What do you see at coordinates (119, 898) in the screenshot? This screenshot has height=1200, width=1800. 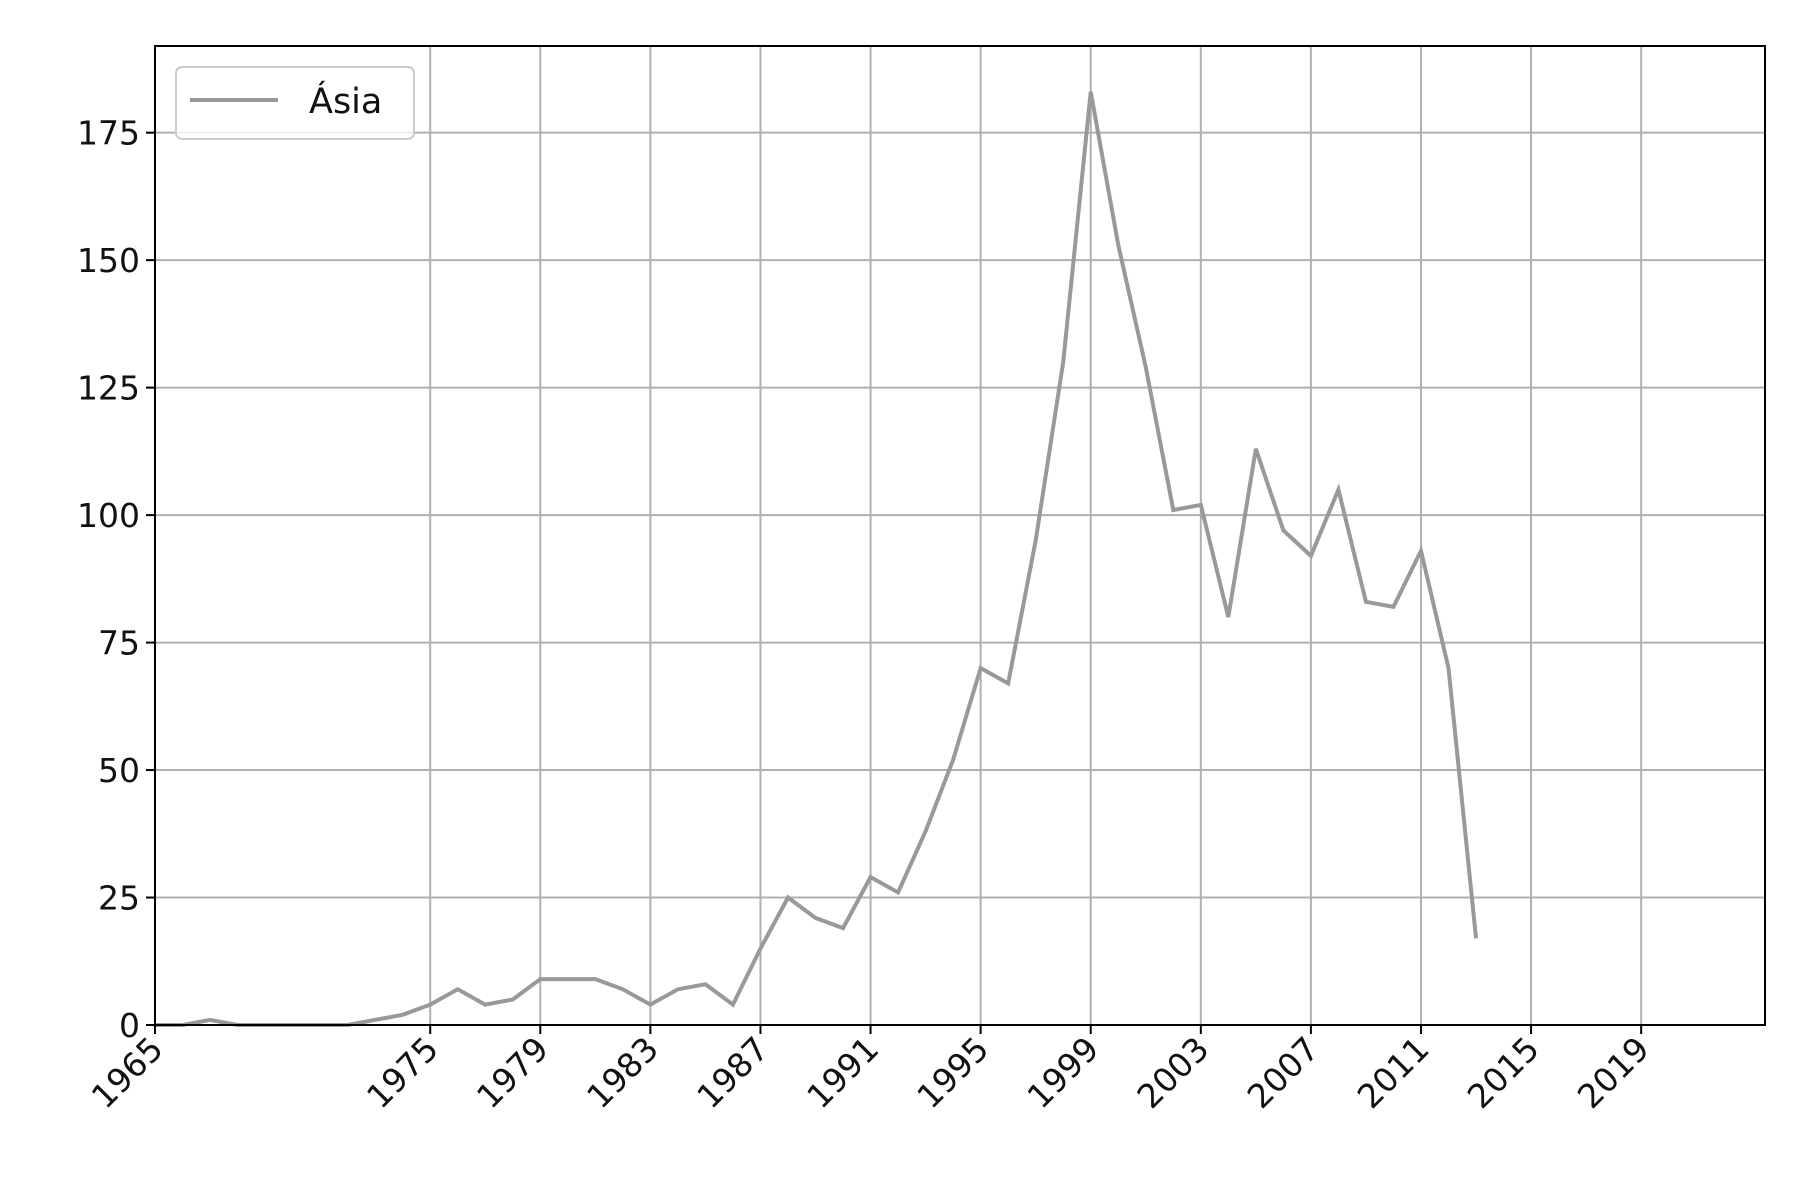 I see `y-tick-label: 25` at bounding box center [119, 898].